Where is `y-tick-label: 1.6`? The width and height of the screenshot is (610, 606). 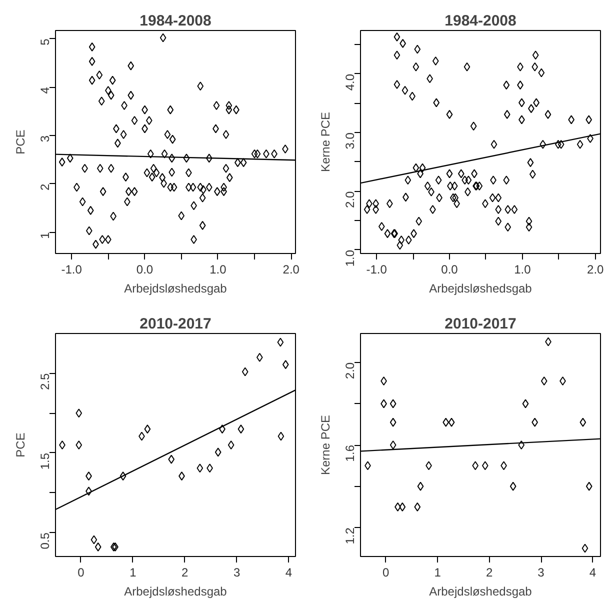 y-tick-label: 1.6 is located at coordinates (350, 453).